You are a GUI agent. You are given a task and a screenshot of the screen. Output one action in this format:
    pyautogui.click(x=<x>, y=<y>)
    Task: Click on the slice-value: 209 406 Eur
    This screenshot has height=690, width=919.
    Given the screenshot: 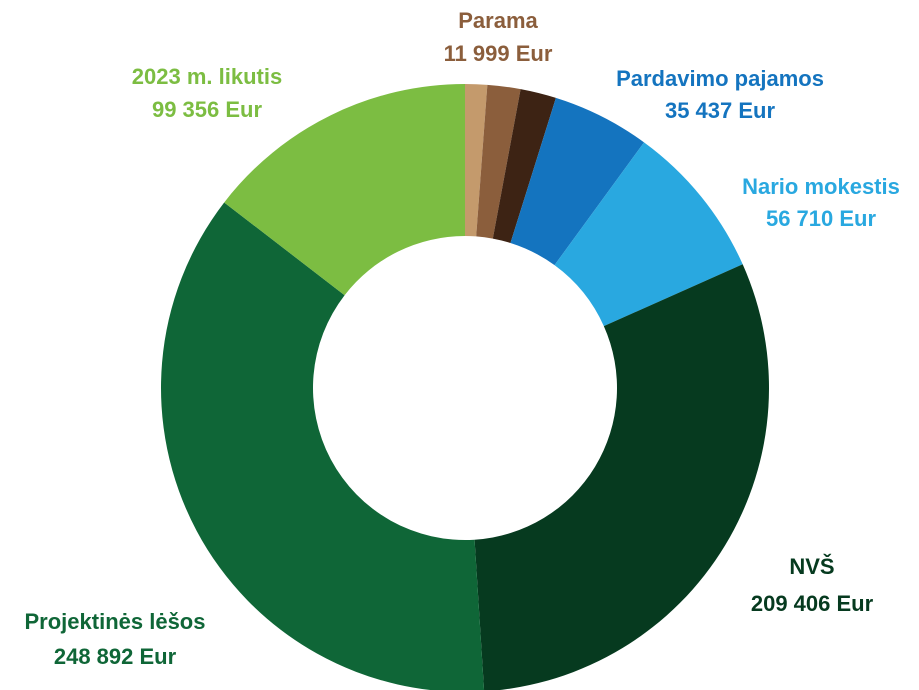 What is the action you would take?
    pyautogui.click(x=812, y=603)
    